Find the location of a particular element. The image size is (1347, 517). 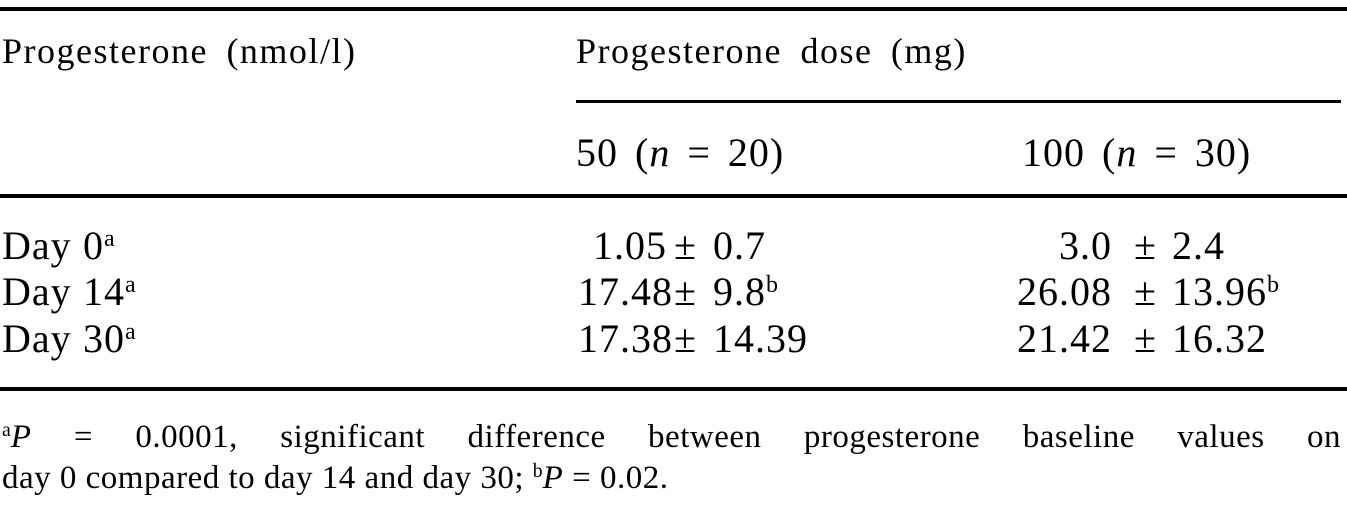

value-cell-dose100: 21.42 ±16.32 is located at coordinates (1137, 338).